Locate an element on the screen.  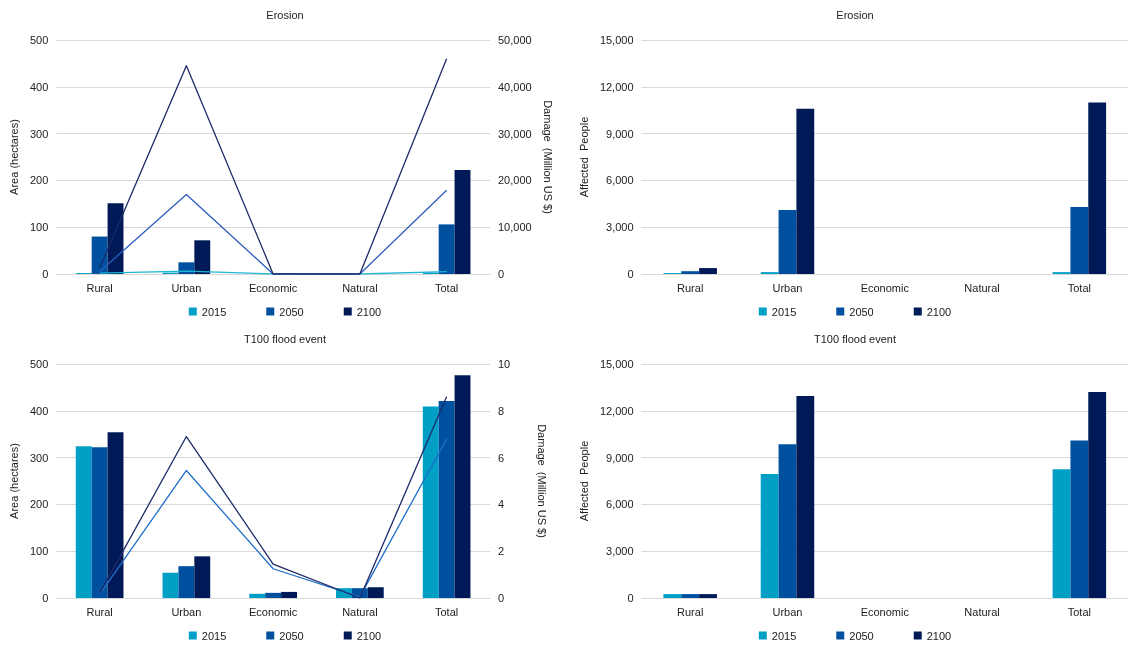
y-tick-label: 400 is located at coordinates (39, 410).